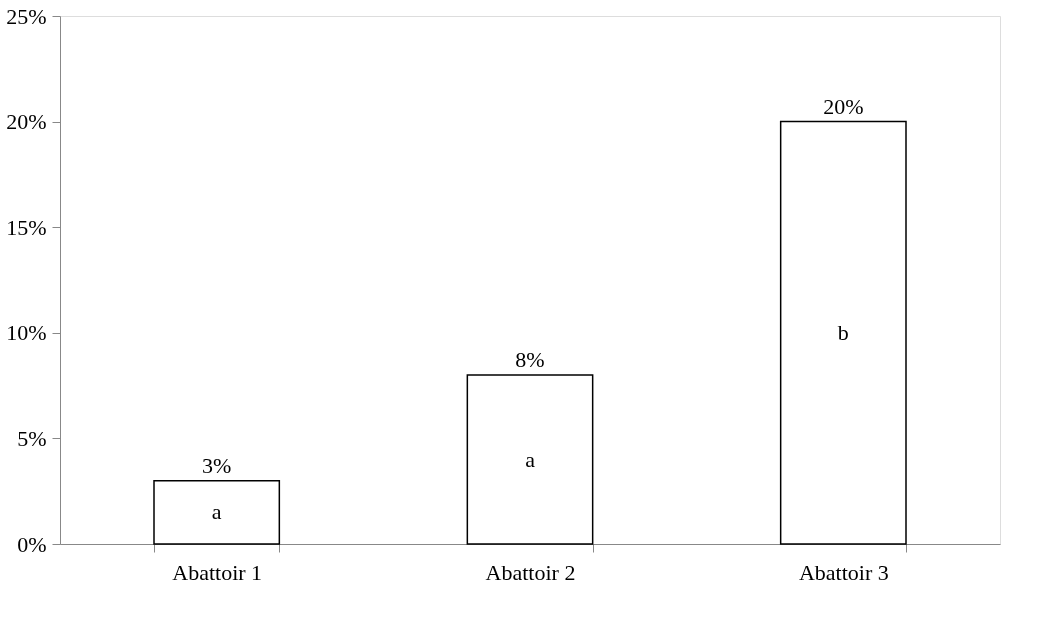 This screenshot has width=1062, height=631. What do you see at coordinates (26, 333) in the screenshot?
I see `y-tick-label: 10%` at bounding box center [26, 333].